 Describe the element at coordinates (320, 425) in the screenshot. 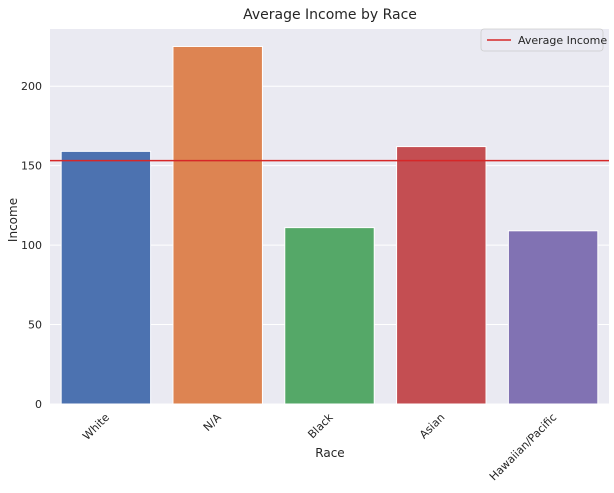

I see `x-tick-label: Black` at that location.